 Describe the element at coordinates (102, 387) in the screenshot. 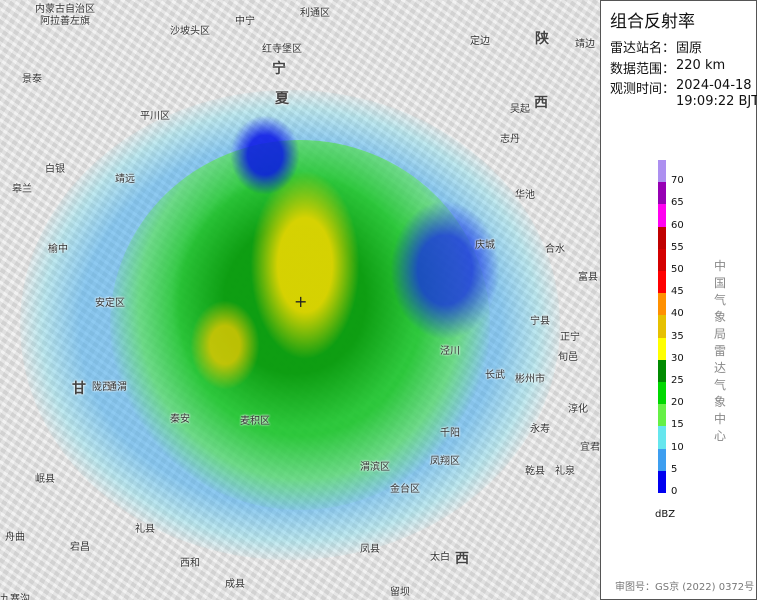

I see `place-label: 陇西` at that location.